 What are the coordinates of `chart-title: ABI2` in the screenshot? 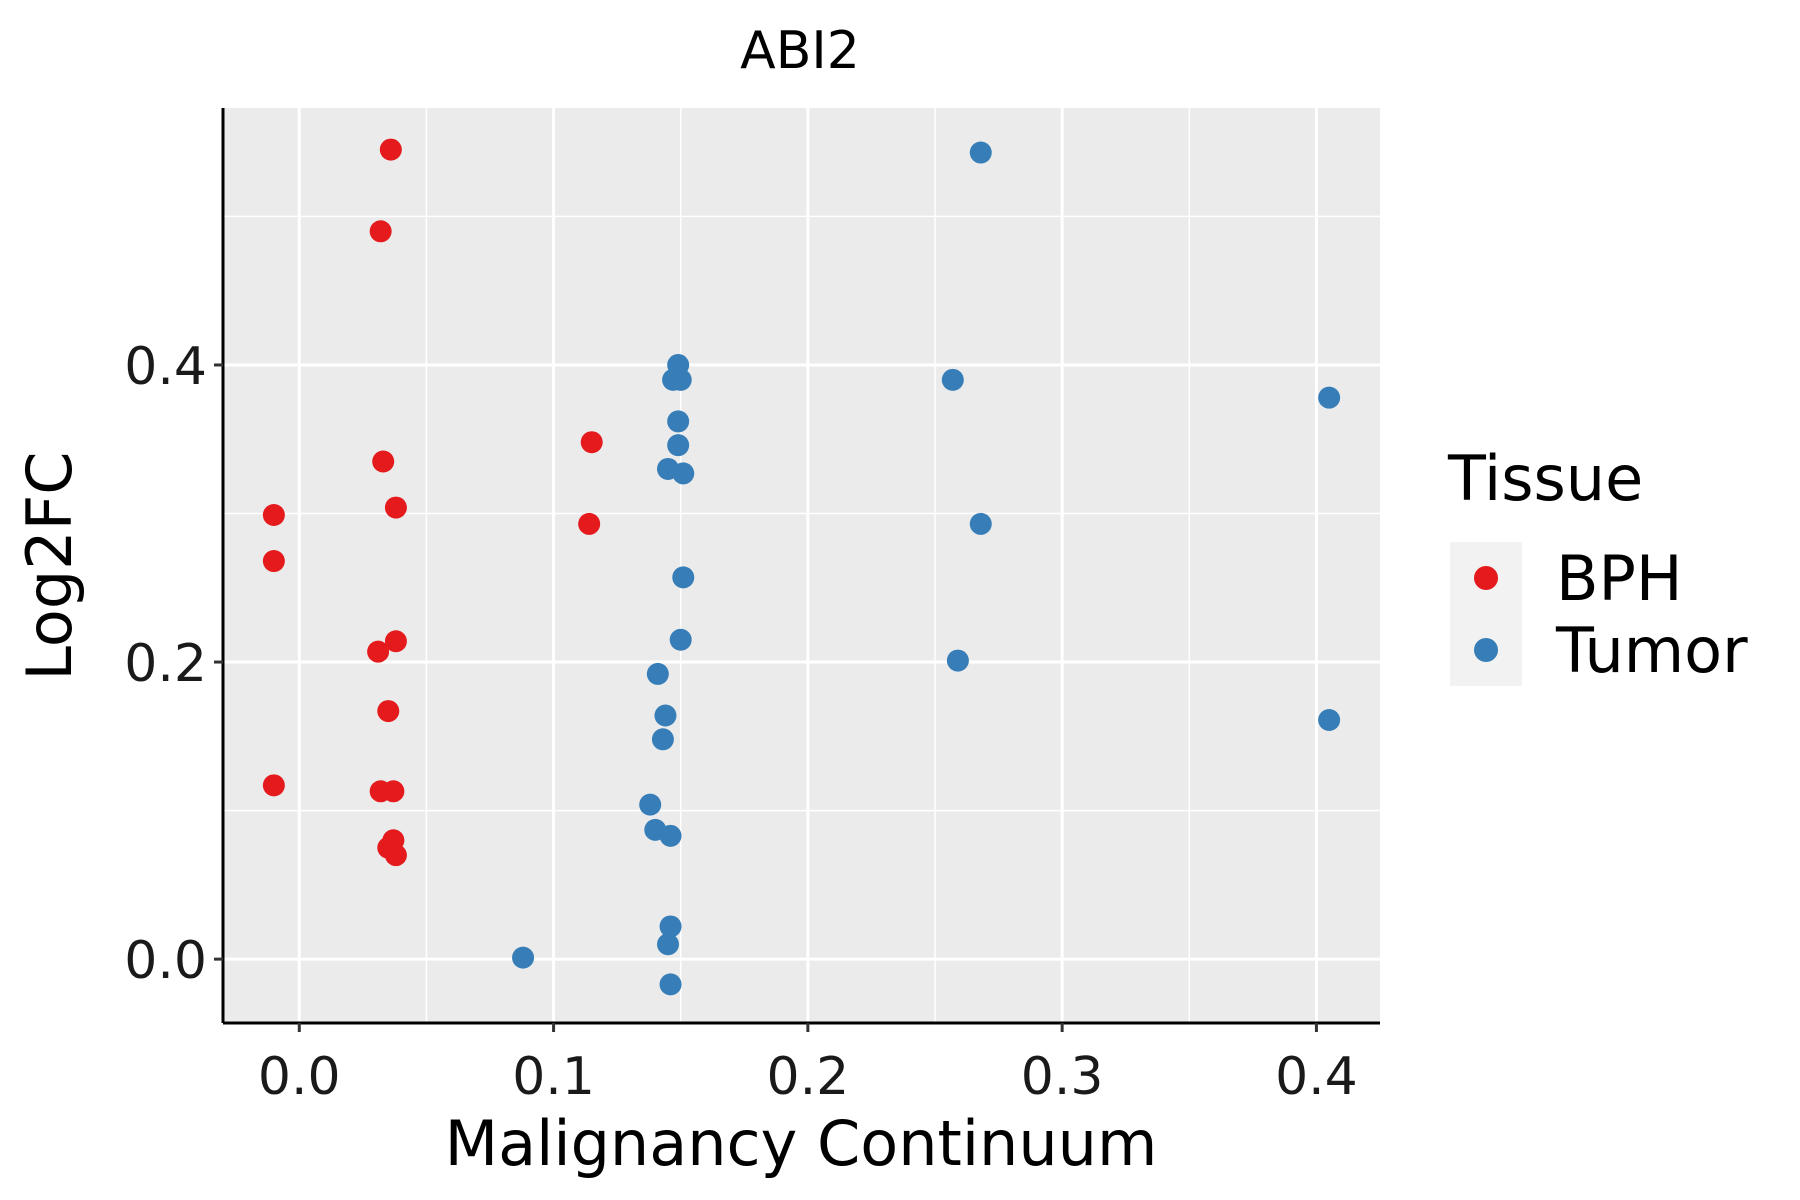 It's located at (800, 51).